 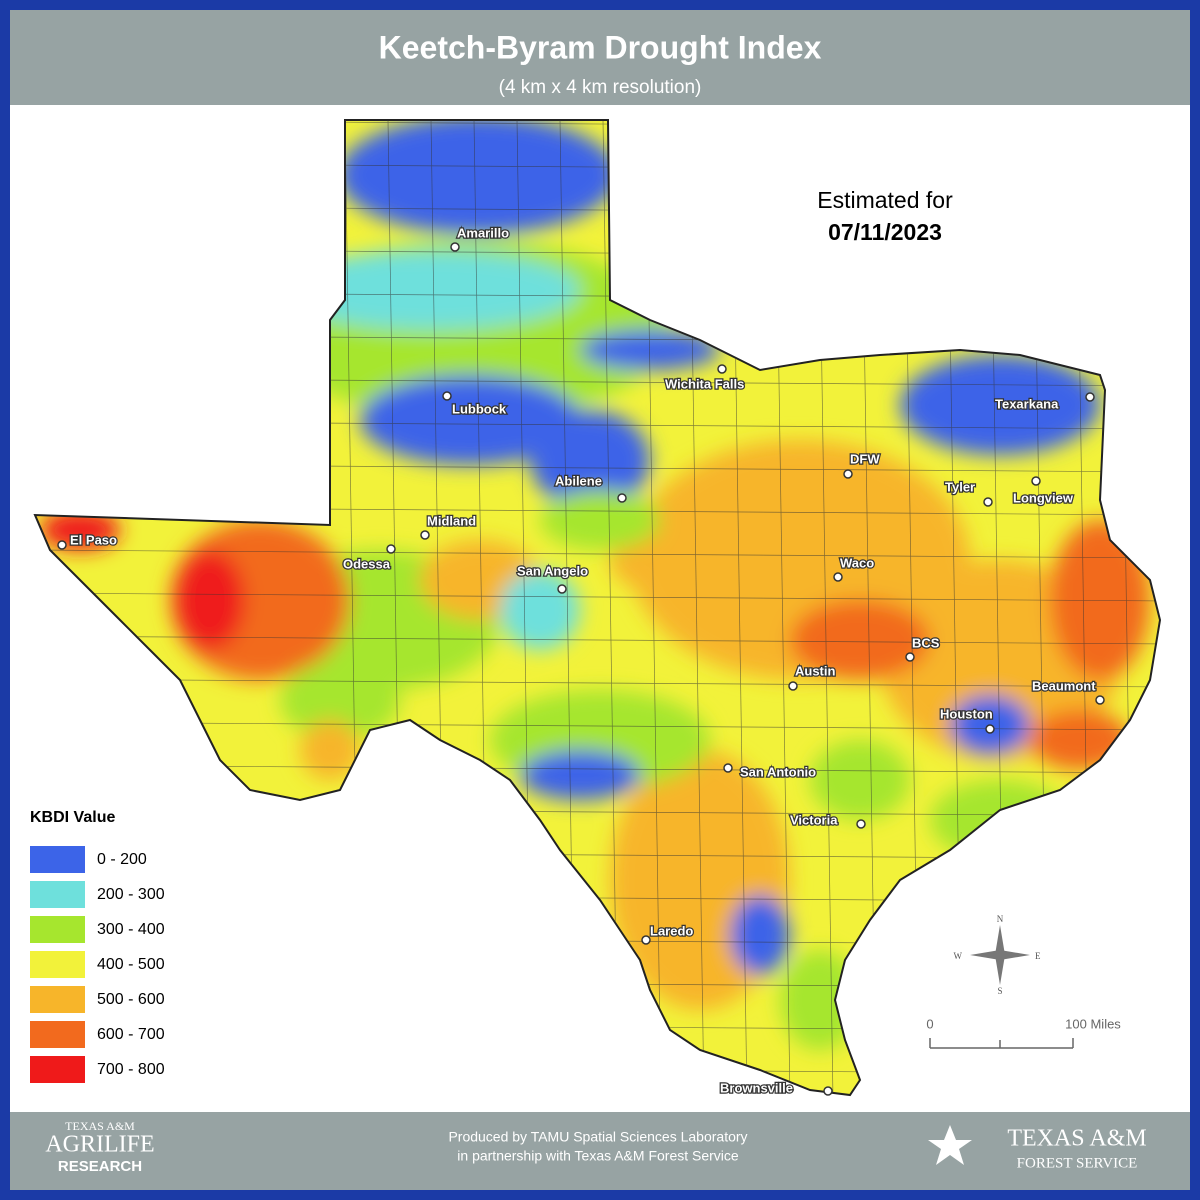 I want to click on forest-2: FOREST SERVICE, so click(x=1077, y=1163).